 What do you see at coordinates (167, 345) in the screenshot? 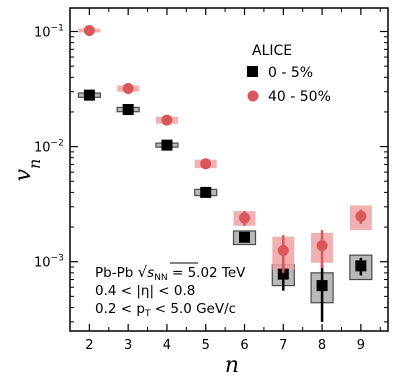
I see `x-tick-label: 4` at bounding box center [167, 345].